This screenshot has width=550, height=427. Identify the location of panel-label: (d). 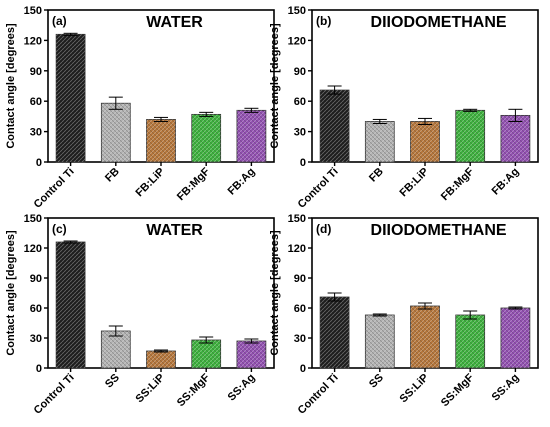
(323, 229).